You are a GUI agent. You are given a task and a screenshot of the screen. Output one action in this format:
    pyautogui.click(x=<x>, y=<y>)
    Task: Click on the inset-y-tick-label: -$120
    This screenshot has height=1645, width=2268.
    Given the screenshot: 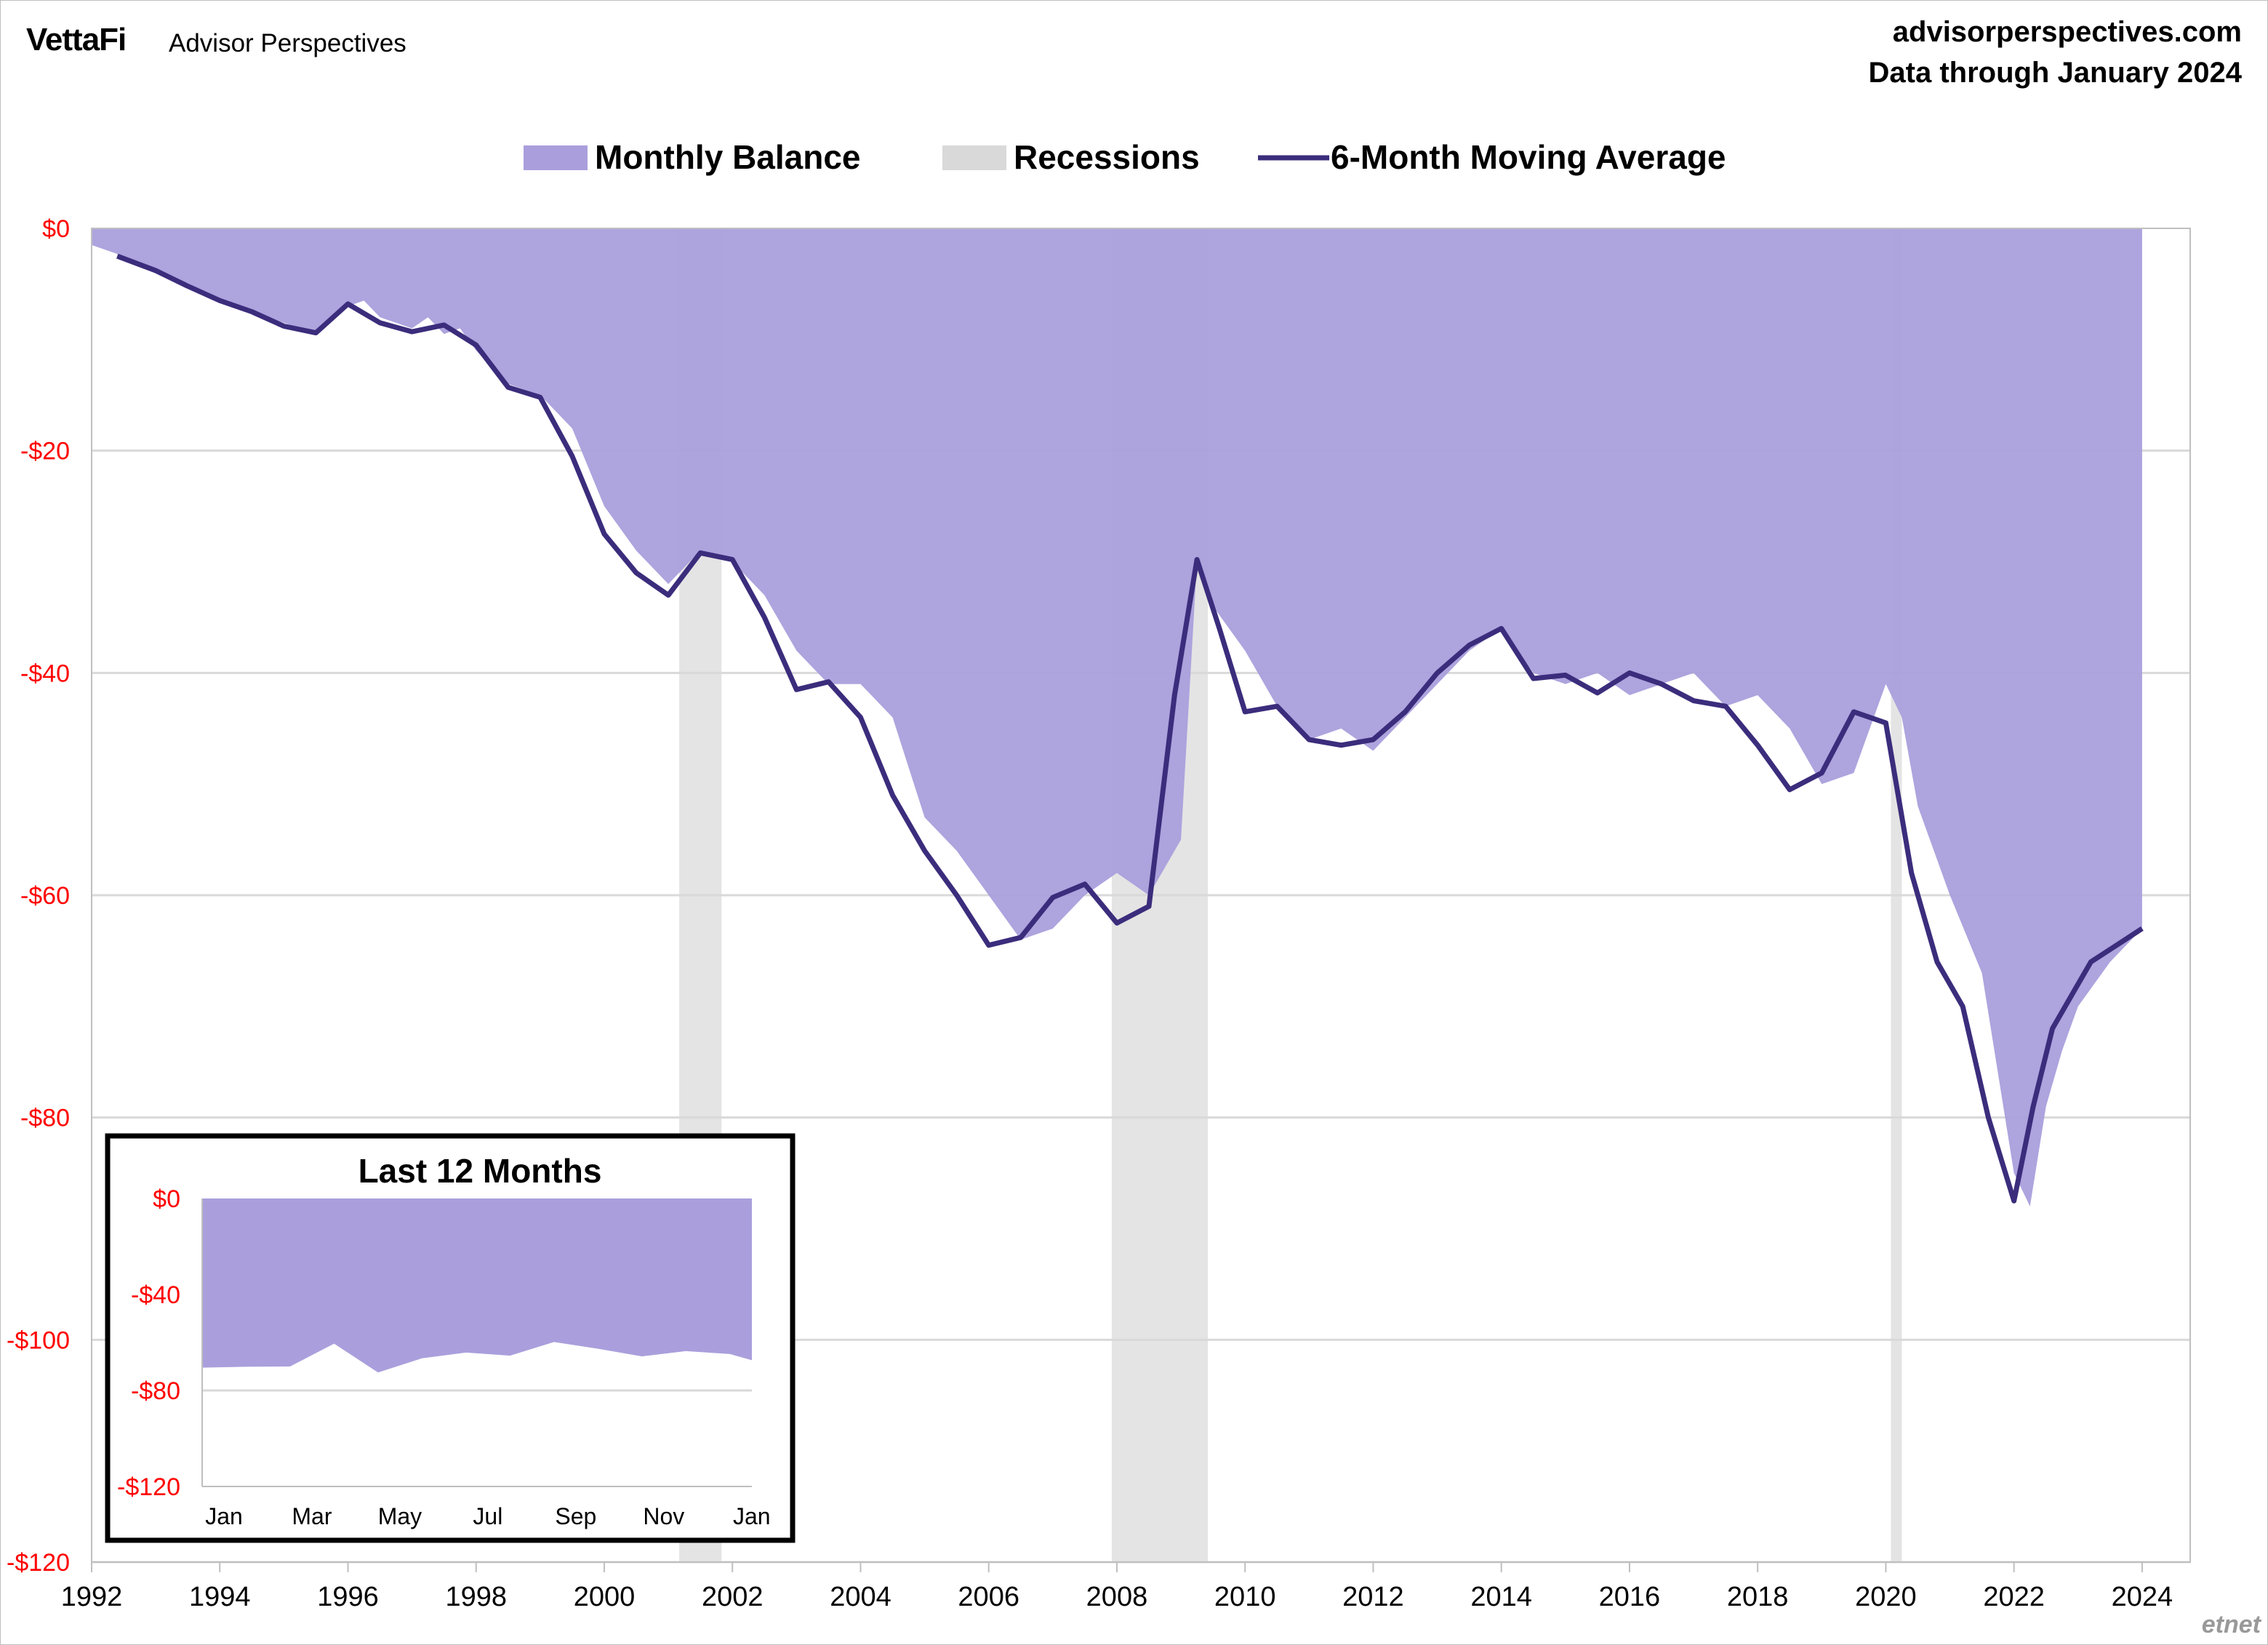 What is the action you would take?
    pyautogui.click(x=148, y=1487)
    